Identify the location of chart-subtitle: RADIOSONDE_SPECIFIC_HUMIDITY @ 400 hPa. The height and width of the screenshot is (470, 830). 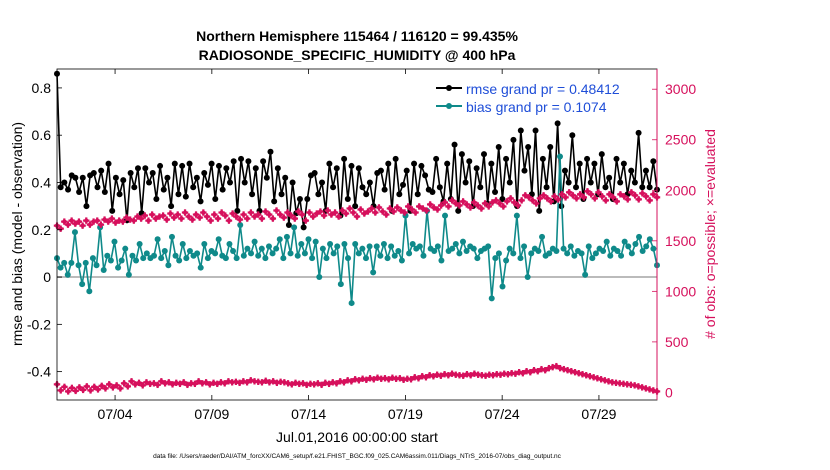
(357, 55).